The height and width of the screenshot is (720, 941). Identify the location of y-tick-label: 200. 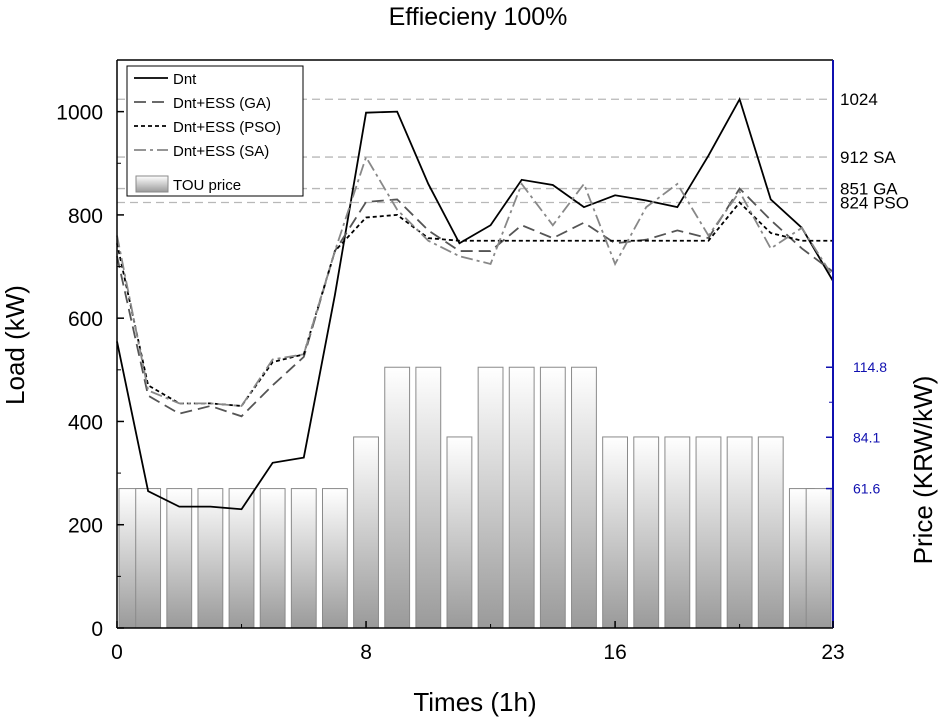
(85, 526).